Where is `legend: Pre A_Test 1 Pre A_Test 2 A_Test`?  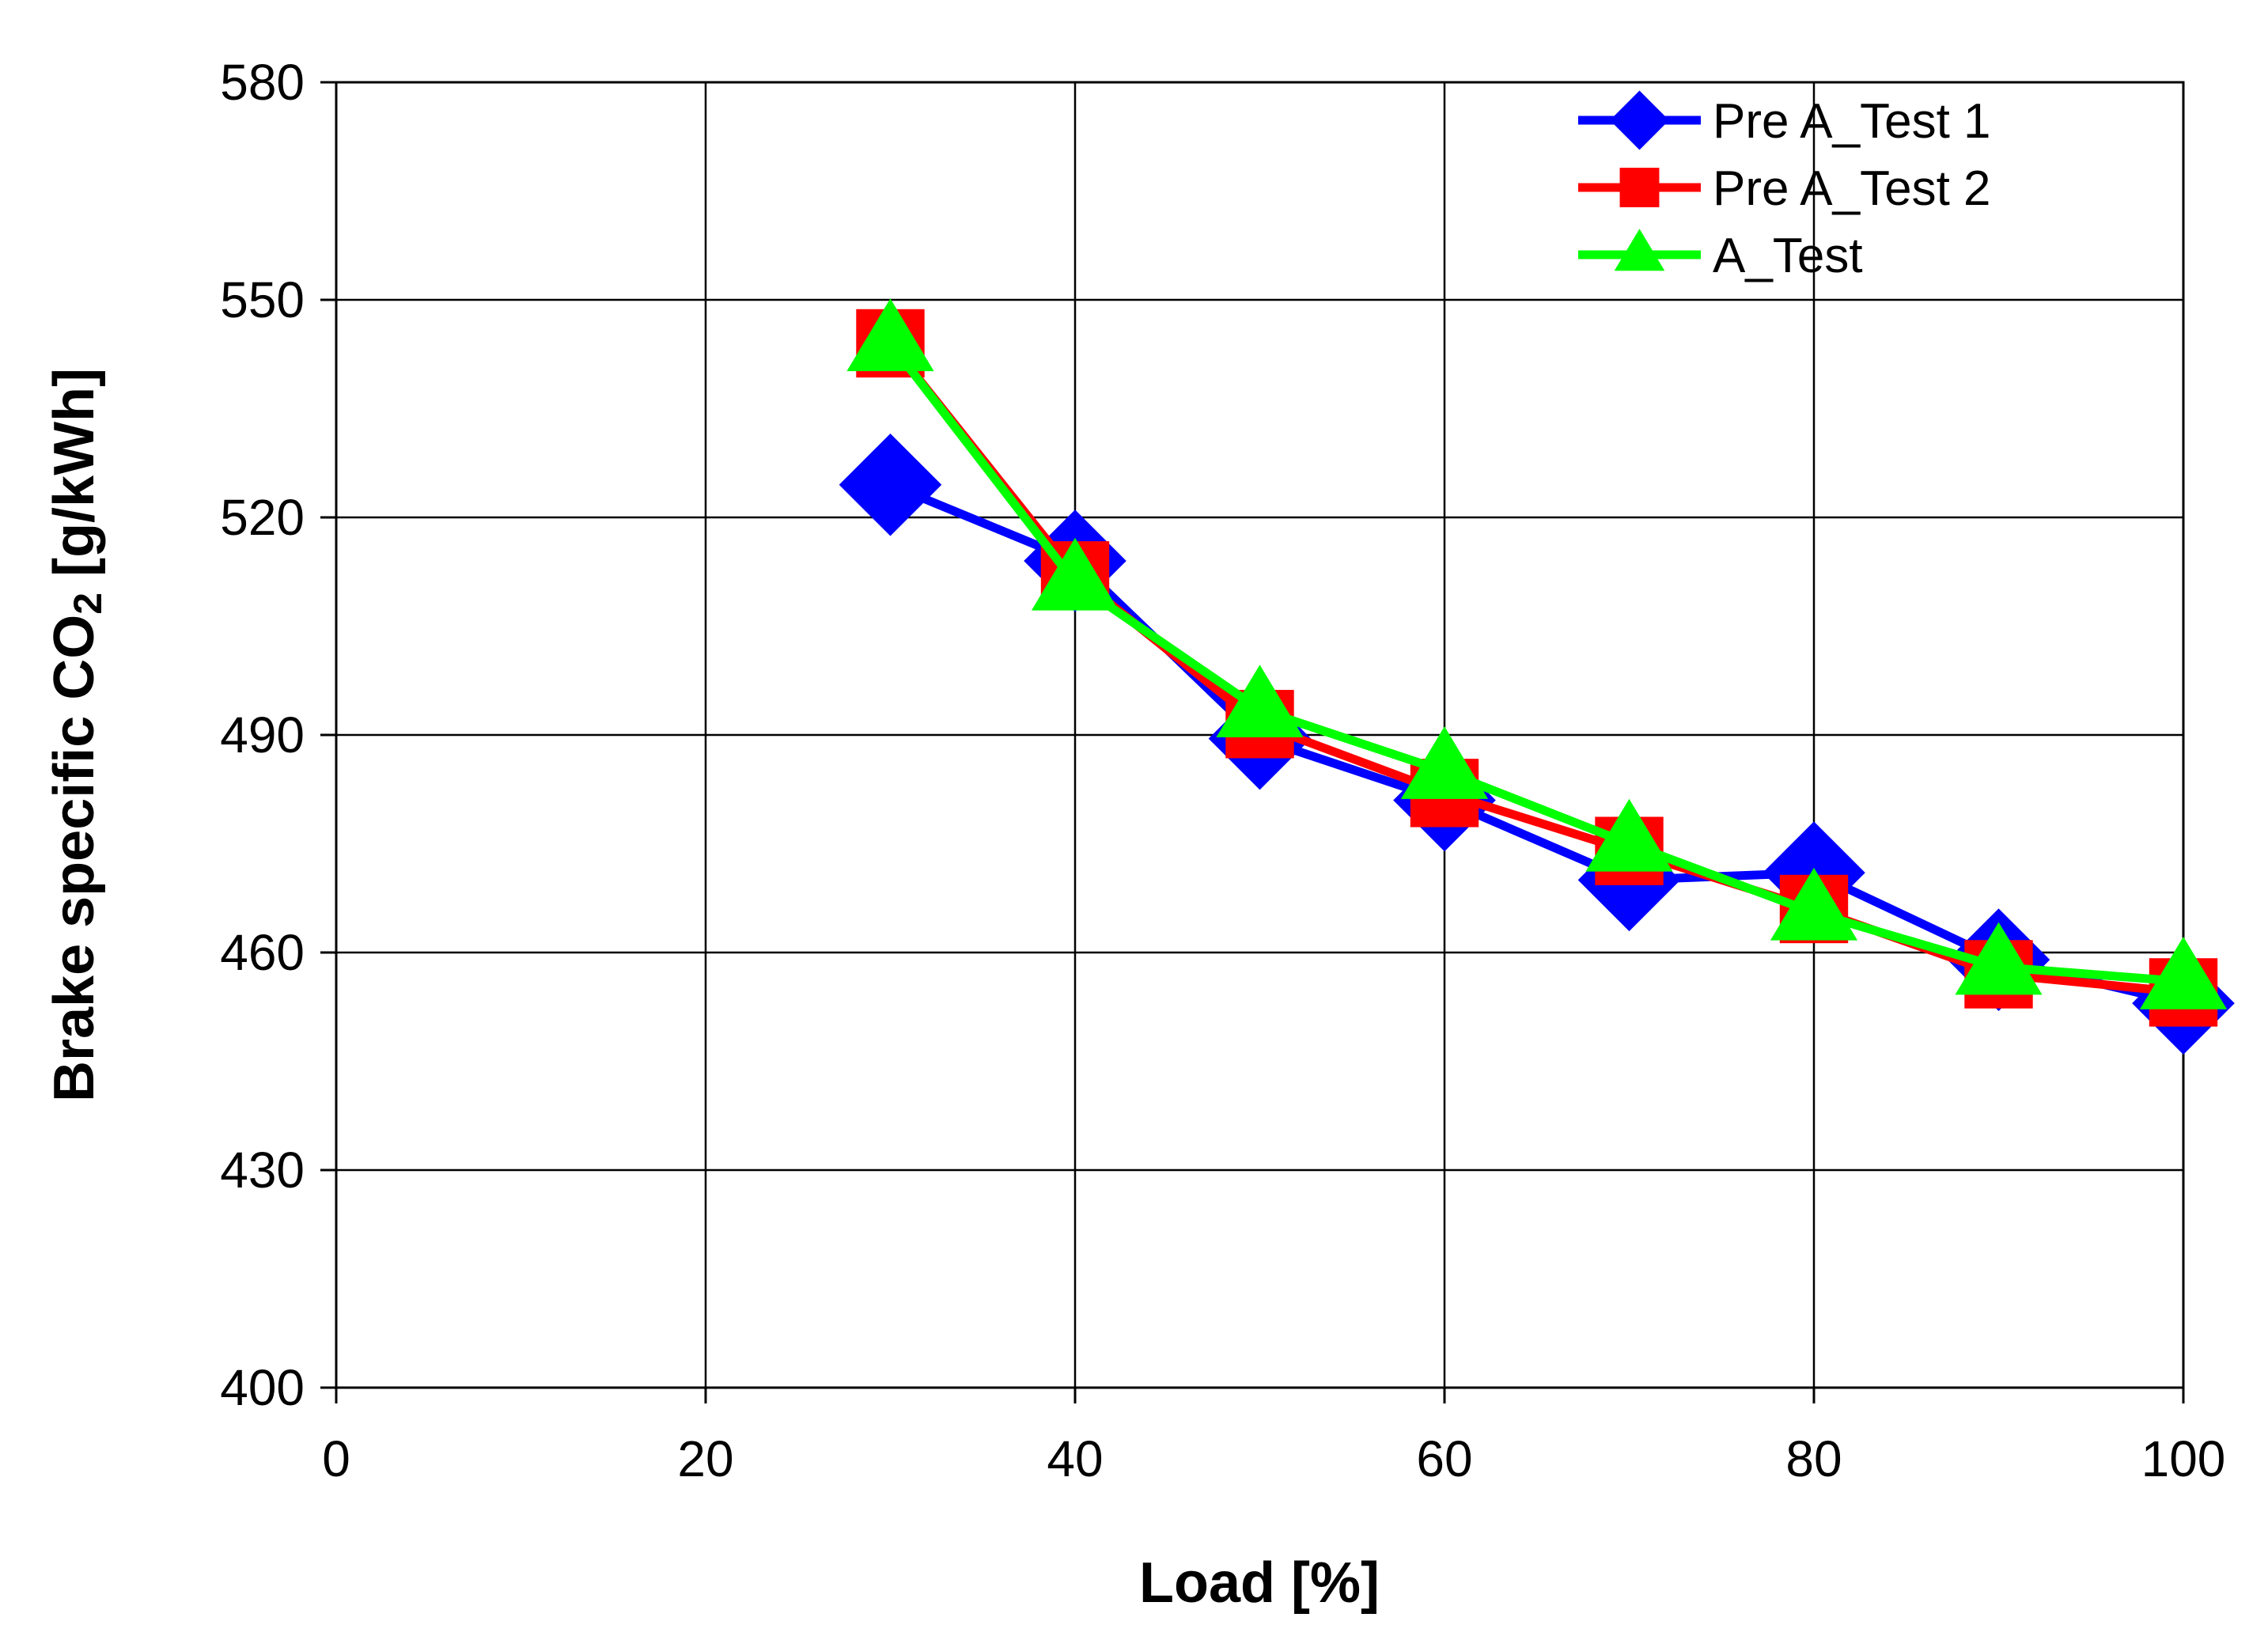
legend: Pre A_Test 1 Pre A_Test 2 A_Test is located at coordinates (1784, 186).